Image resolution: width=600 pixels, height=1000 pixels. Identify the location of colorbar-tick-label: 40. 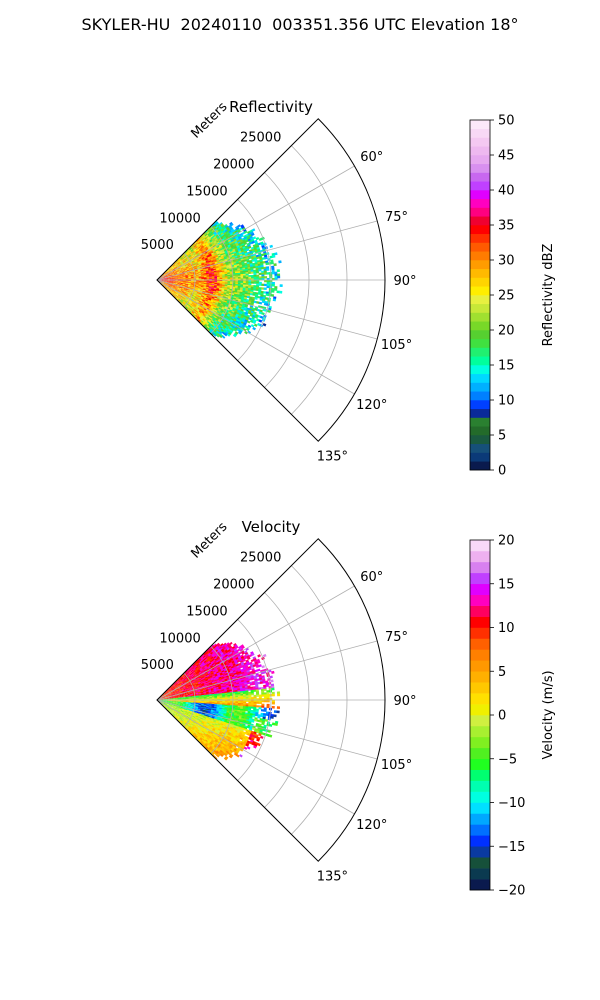
(506, 191).